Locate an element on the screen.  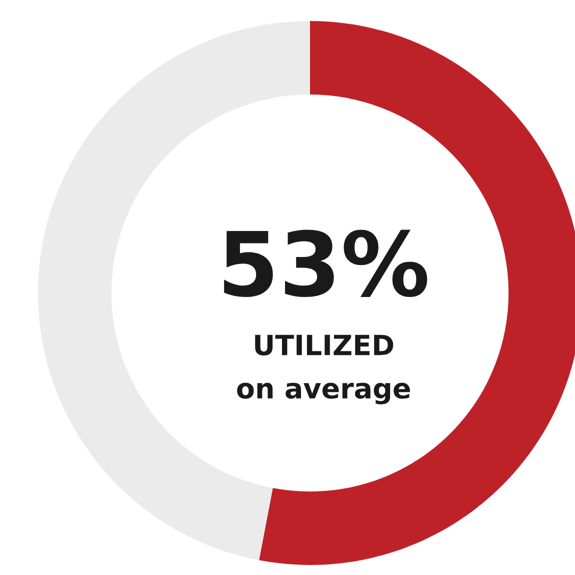
text: UTILIZED is located at coordinates (324, 345).